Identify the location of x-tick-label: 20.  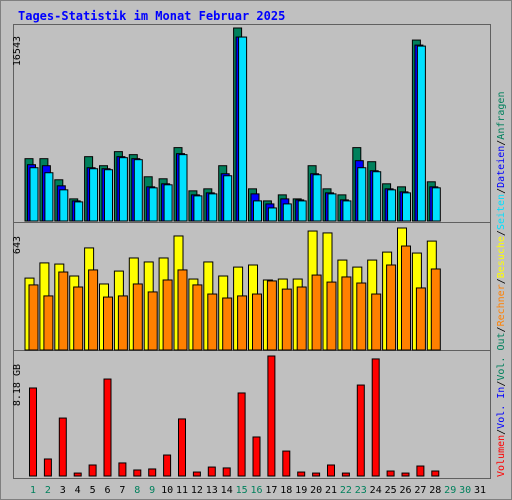
(316, 490).